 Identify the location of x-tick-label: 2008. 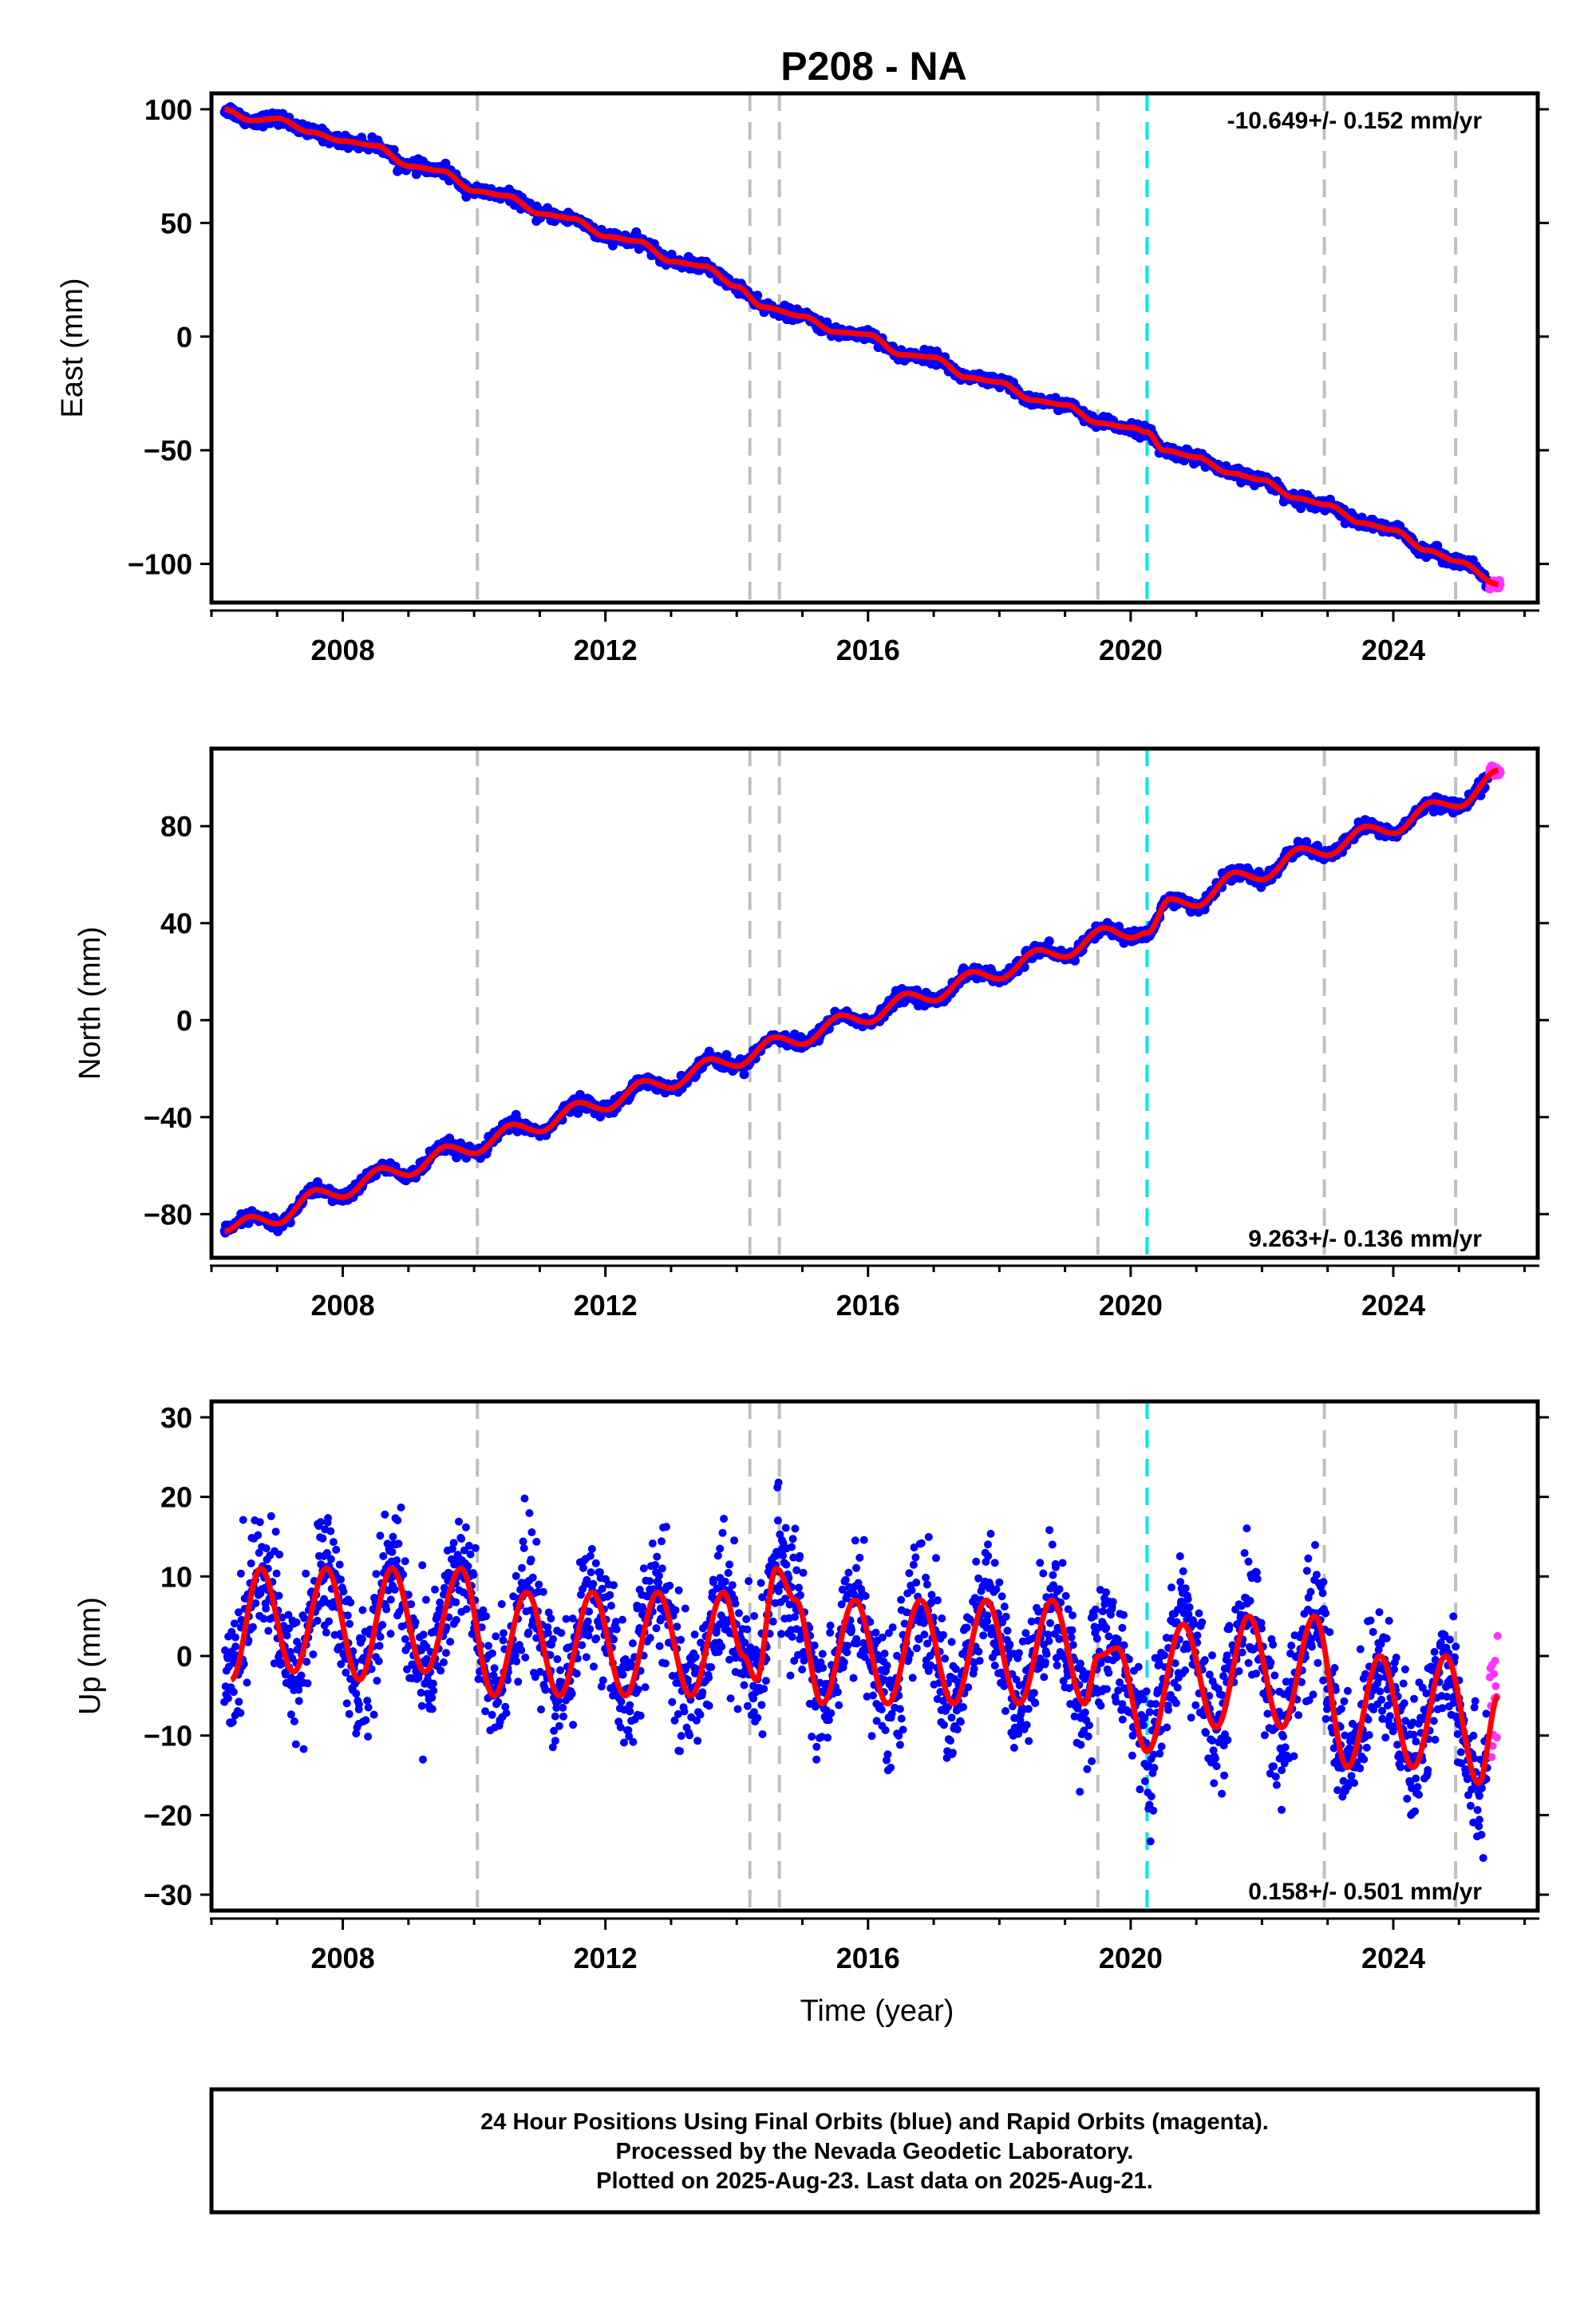
(343, 1305).